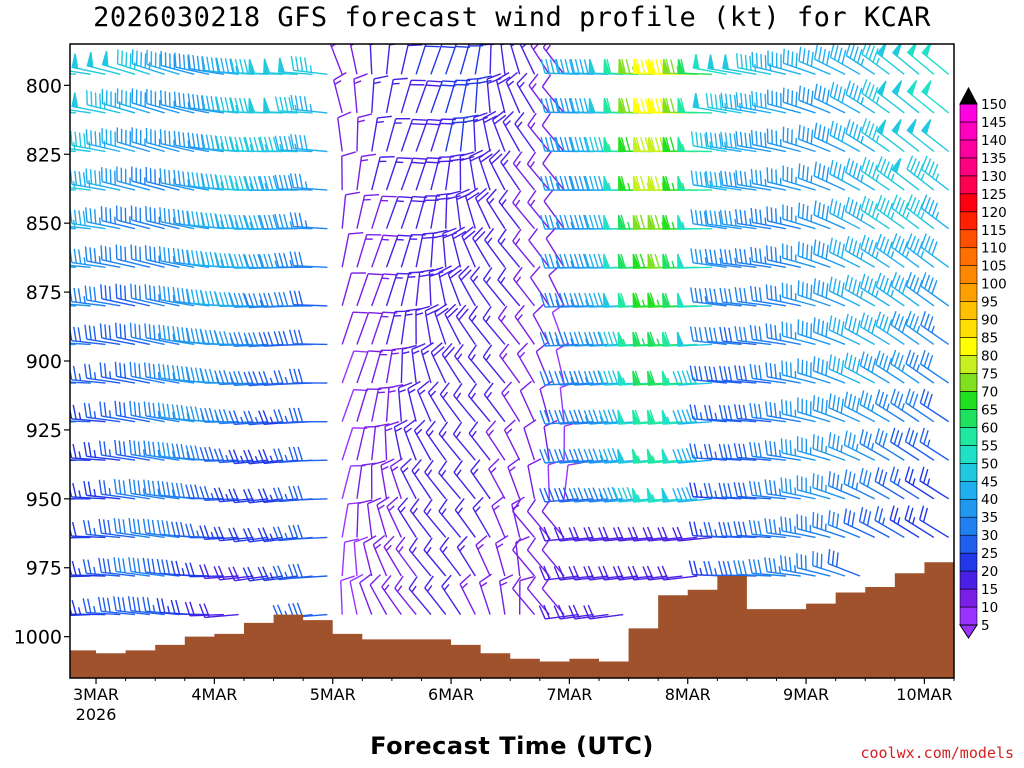 The image size is (1024, 768). What do you see at coordinates (994, 231) in the screenshot?
I see `colorbar-label: 115` at bounding box center [994, 231].